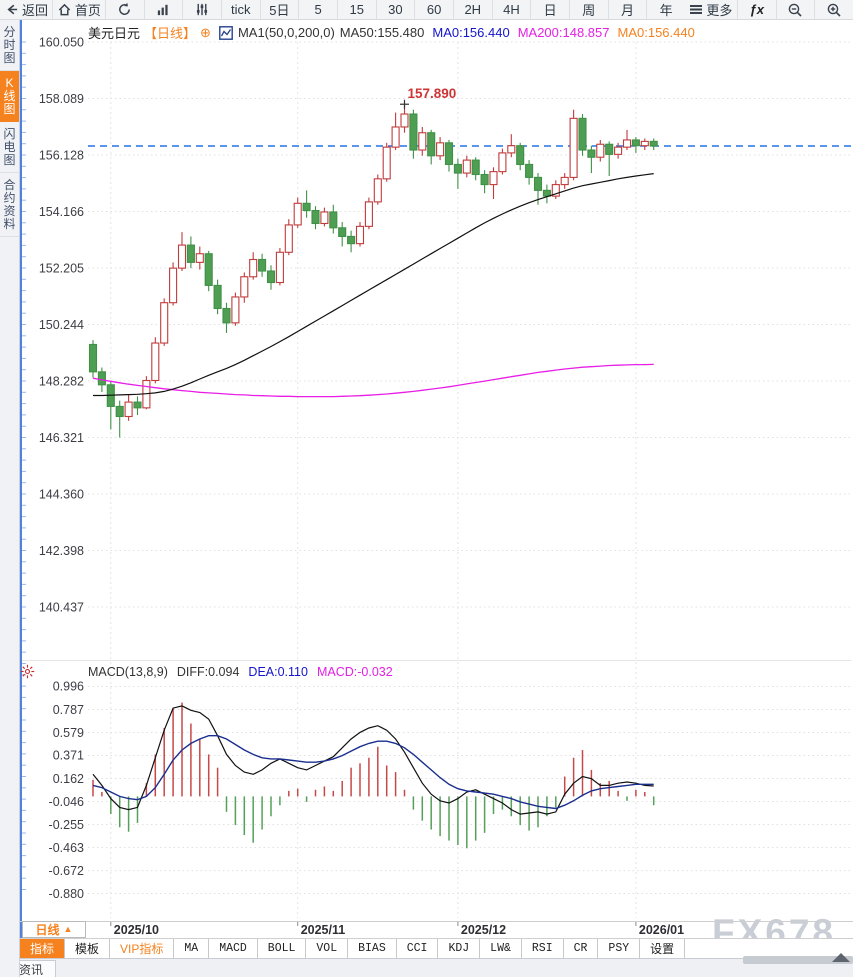 The width and height of the screenshot is (853, 977). Describe the element at coordinates (68, 779) in the screenshot. I see `svg-text: 0.162` at that location.